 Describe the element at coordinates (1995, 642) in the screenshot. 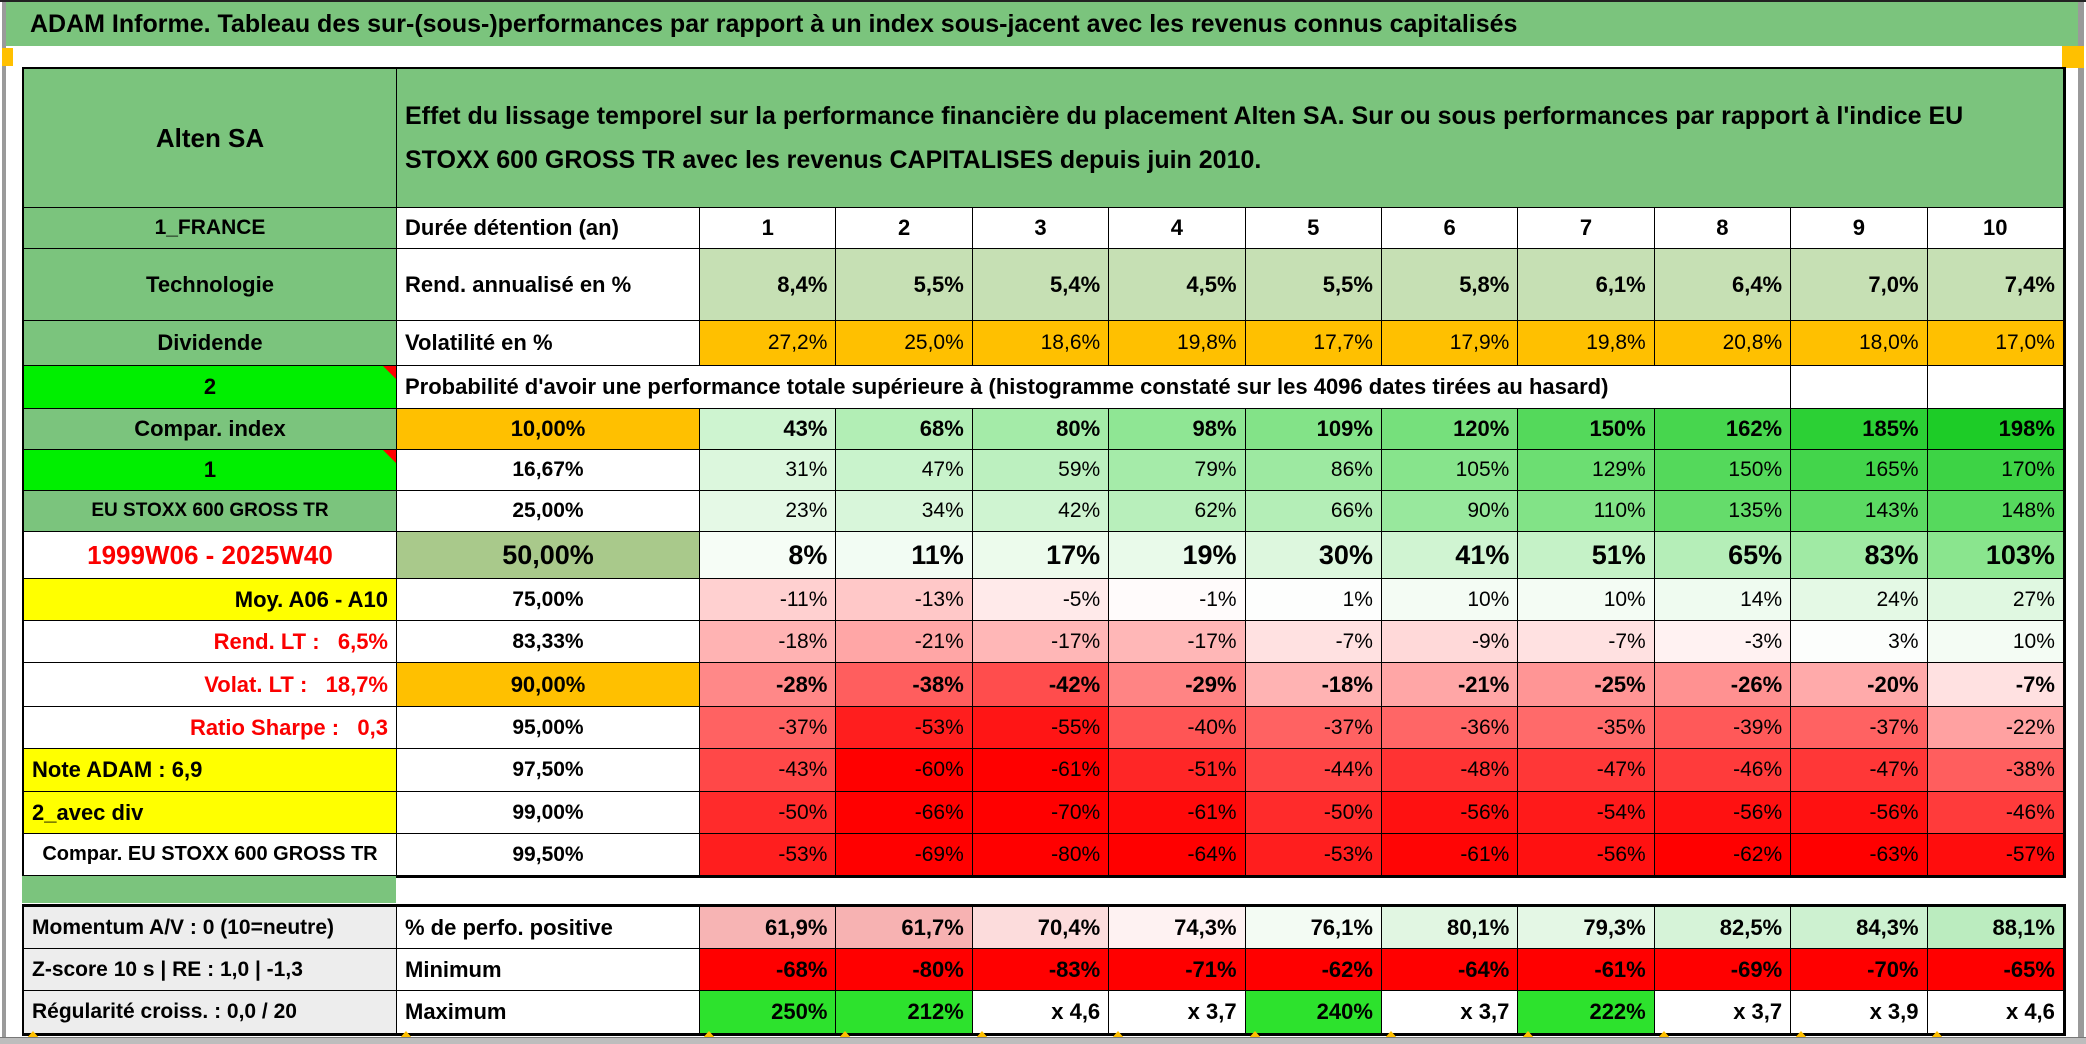

I see `value-cell: 10%` at that location.